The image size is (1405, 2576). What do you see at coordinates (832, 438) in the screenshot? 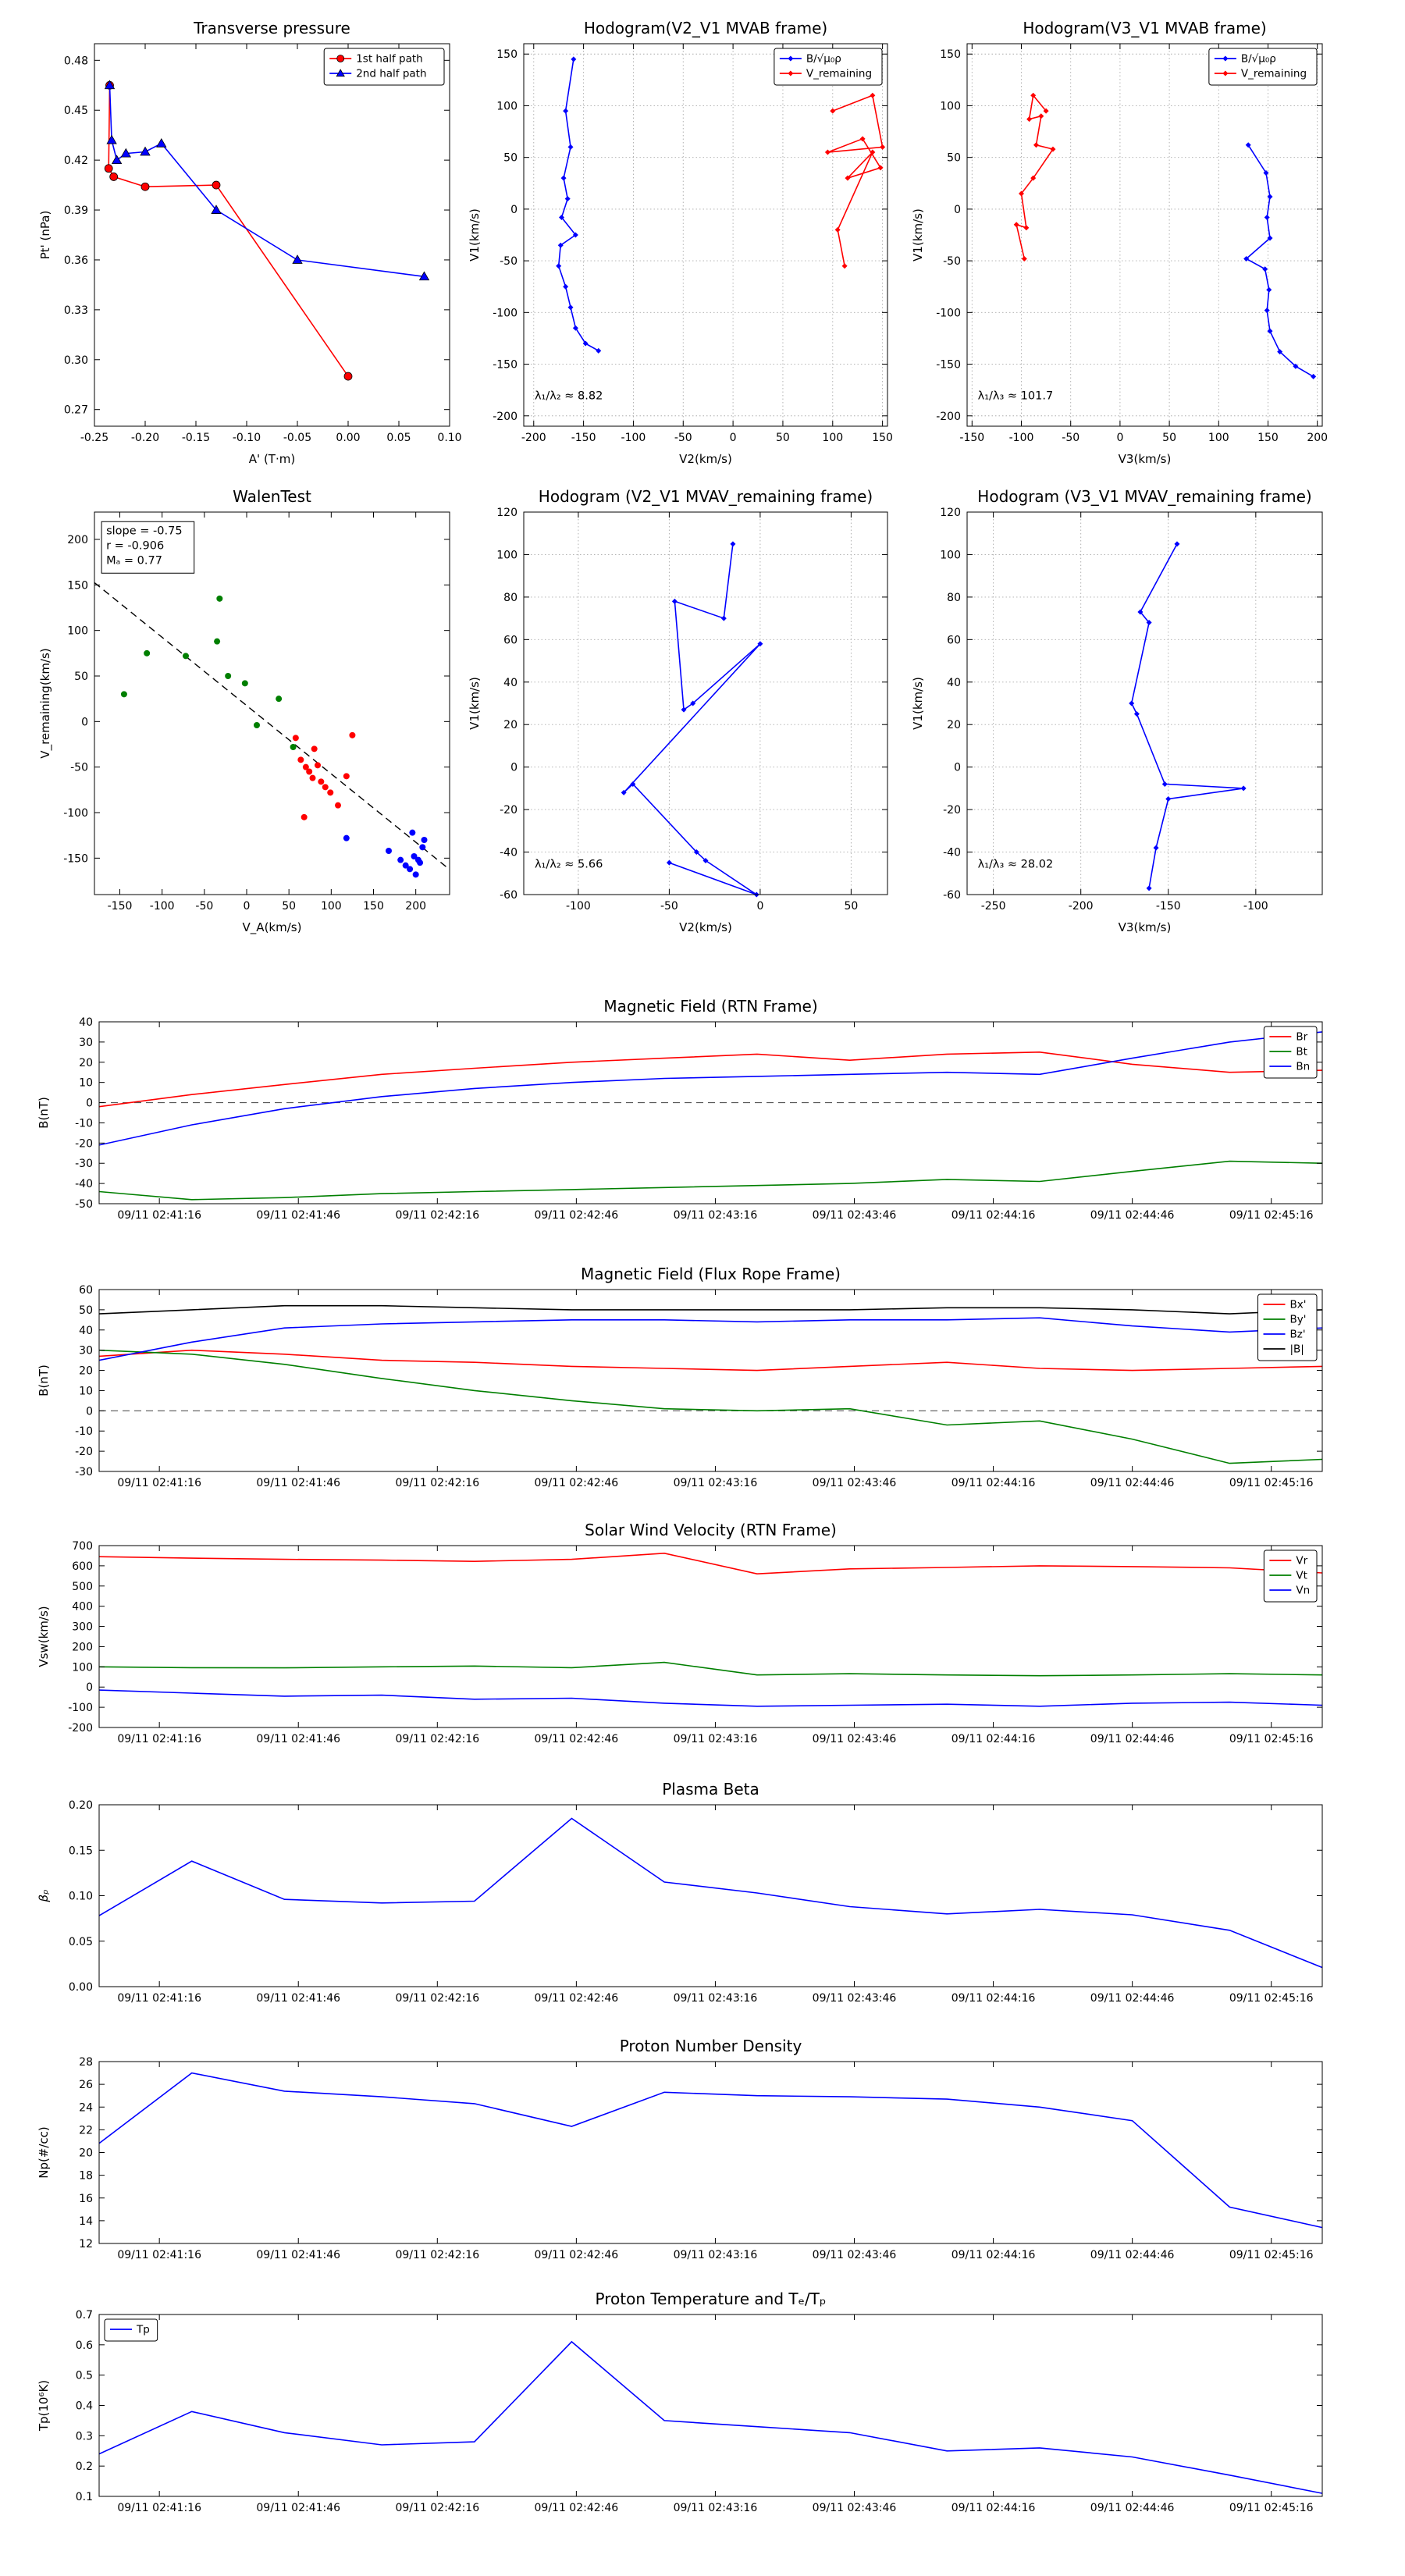
I see `x-tick-label: 100` at bounding box center [832, 438].